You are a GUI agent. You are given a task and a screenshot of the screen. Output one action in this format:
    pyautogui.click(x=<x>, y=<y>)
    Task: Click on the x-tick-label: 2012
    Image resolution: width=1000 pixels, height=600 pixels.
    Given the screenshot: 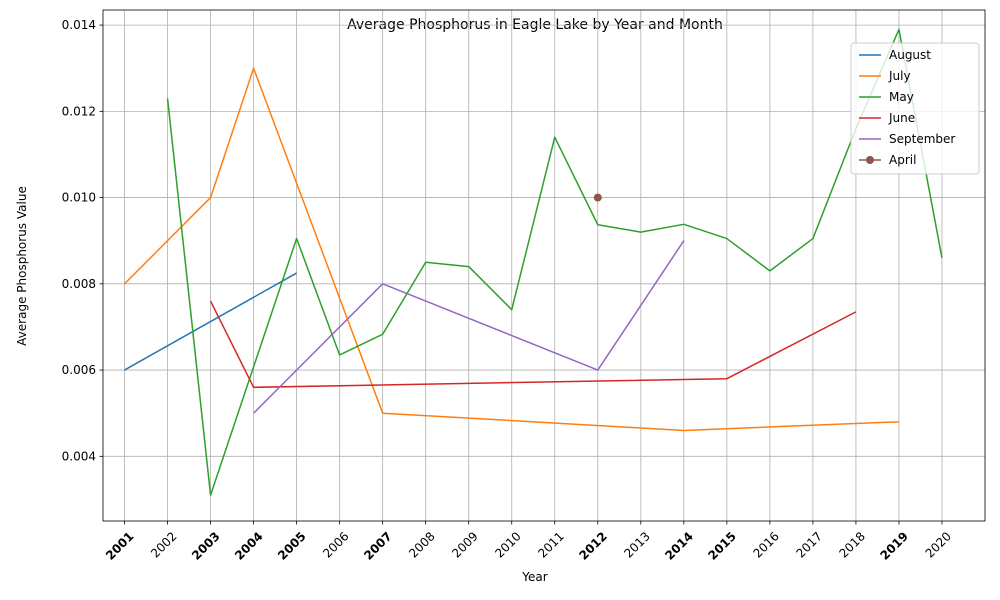 What is the action you would take?
    pyautogui.click(x=593, y=546)
    